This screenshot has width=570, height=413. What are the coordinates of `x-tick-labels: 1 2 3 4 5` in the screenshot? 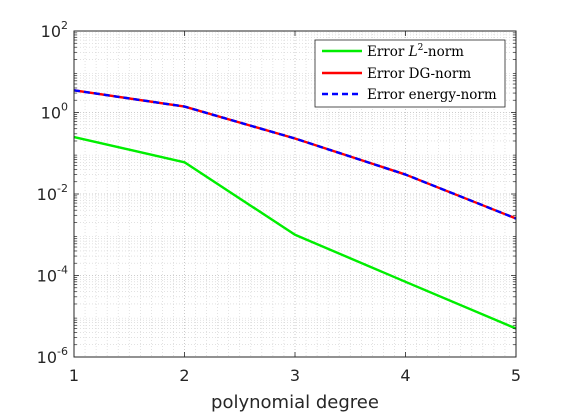 It's located at (295, 375).